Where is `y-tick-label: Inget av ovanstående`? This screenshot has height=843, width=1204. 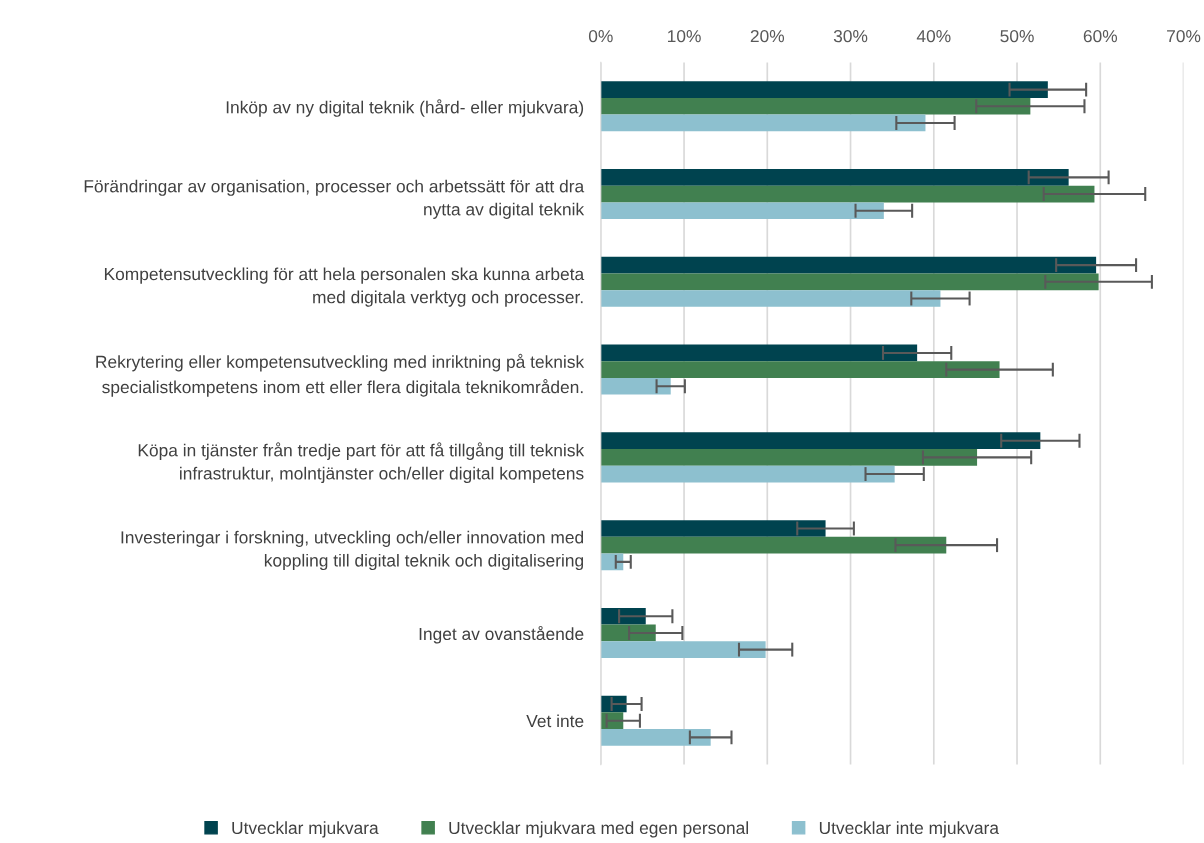 y-tick-label: Inget av ovanstående is located at coordinates (501, 634).